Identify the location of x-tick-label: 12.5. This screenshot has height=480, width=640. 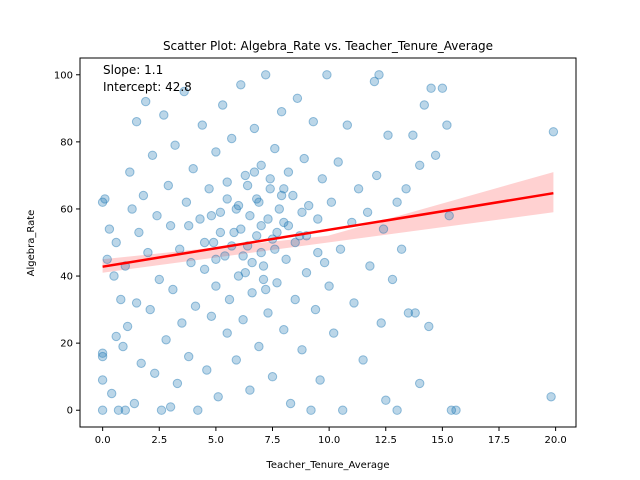
(386, 440).